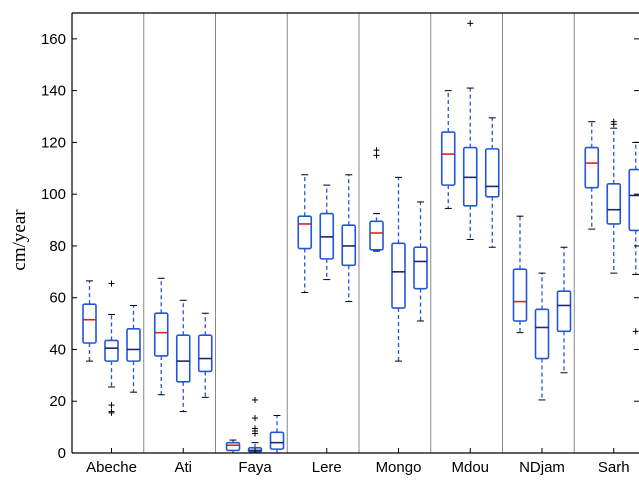 The image size is (639, 483). I want to click on x-tick-label-sarh: Sarh, so click(614, 467).